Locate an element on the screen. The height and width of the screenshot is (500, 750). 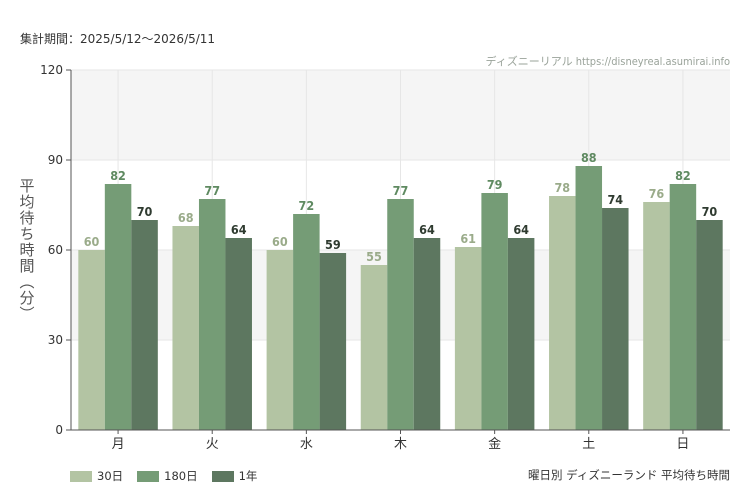
bar-value-label: 61 is located at coordinates (468, 238).